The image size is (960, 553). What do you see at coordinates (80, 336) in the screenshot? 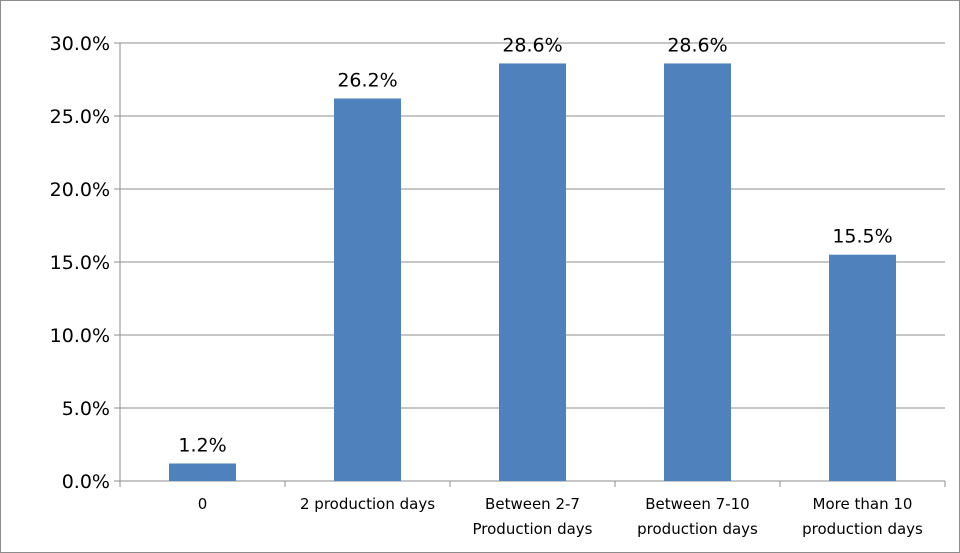
I see `y-tick-label: 10.0%` at bounding box center [80, 336].